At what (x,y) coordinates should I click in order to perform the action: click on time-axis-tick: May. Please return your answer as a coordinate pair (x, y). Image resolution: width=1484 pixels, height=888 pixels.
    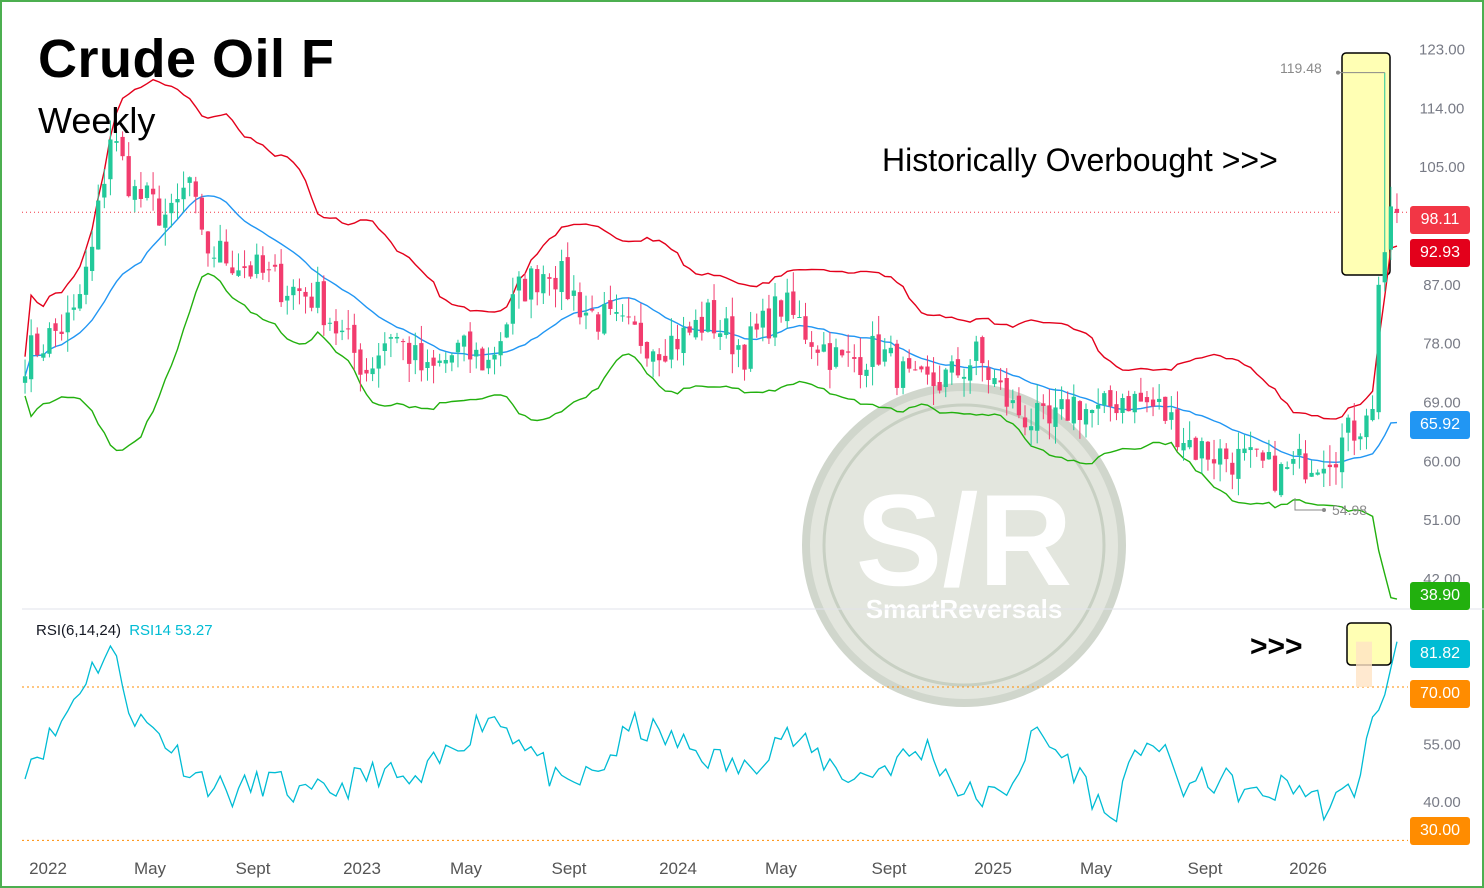
    Looking at the image, I should click on (150, 868).